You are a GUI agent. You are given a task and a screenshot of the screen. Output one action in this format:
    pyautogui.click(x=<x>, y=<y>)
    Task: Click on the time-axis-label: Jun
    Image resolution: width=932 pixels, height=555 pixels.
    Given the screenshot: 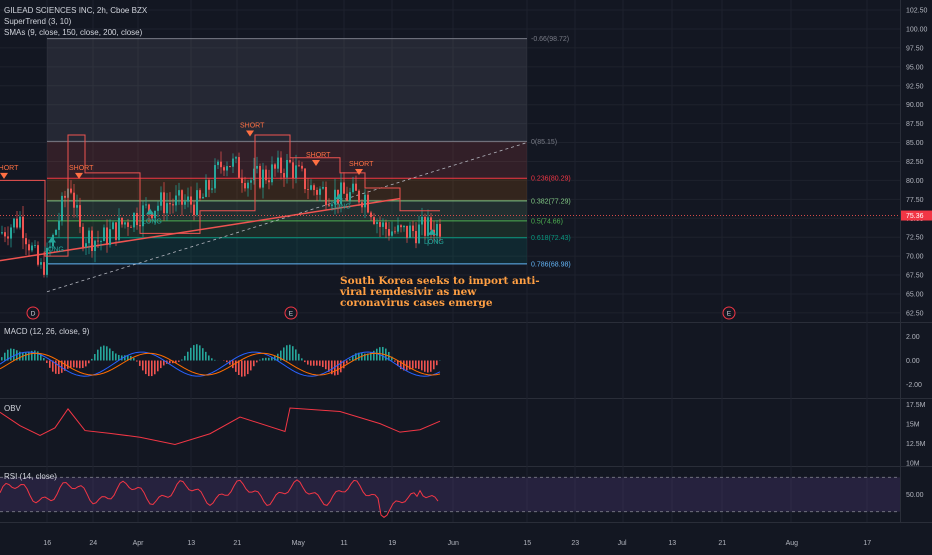 What is the action you would take?
    pyautogui.click(x=453, y=543)
    